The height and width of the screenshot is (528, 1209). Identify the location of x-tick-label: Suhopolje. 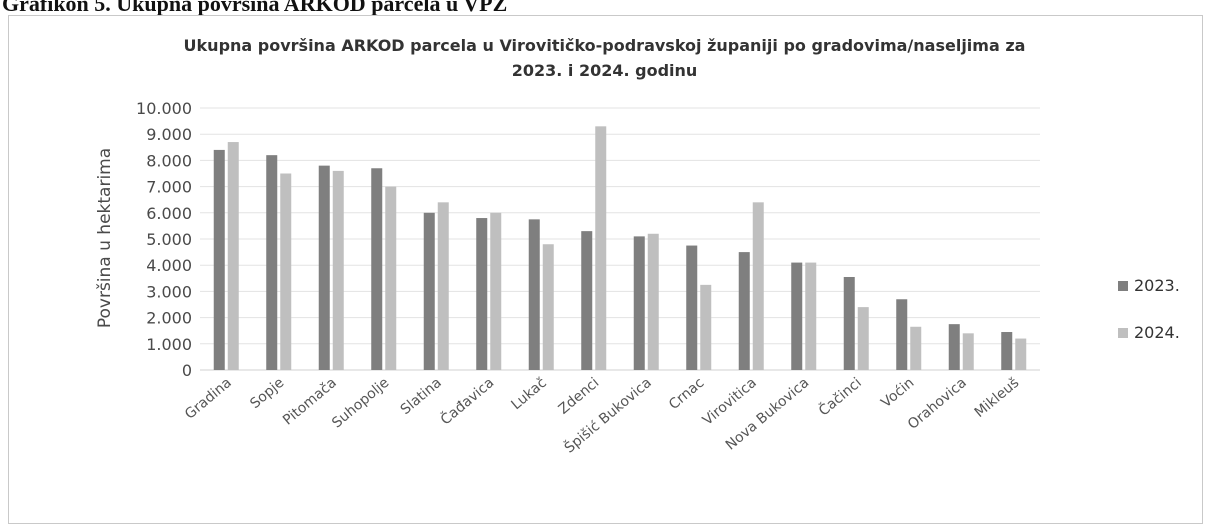
(360, 403).